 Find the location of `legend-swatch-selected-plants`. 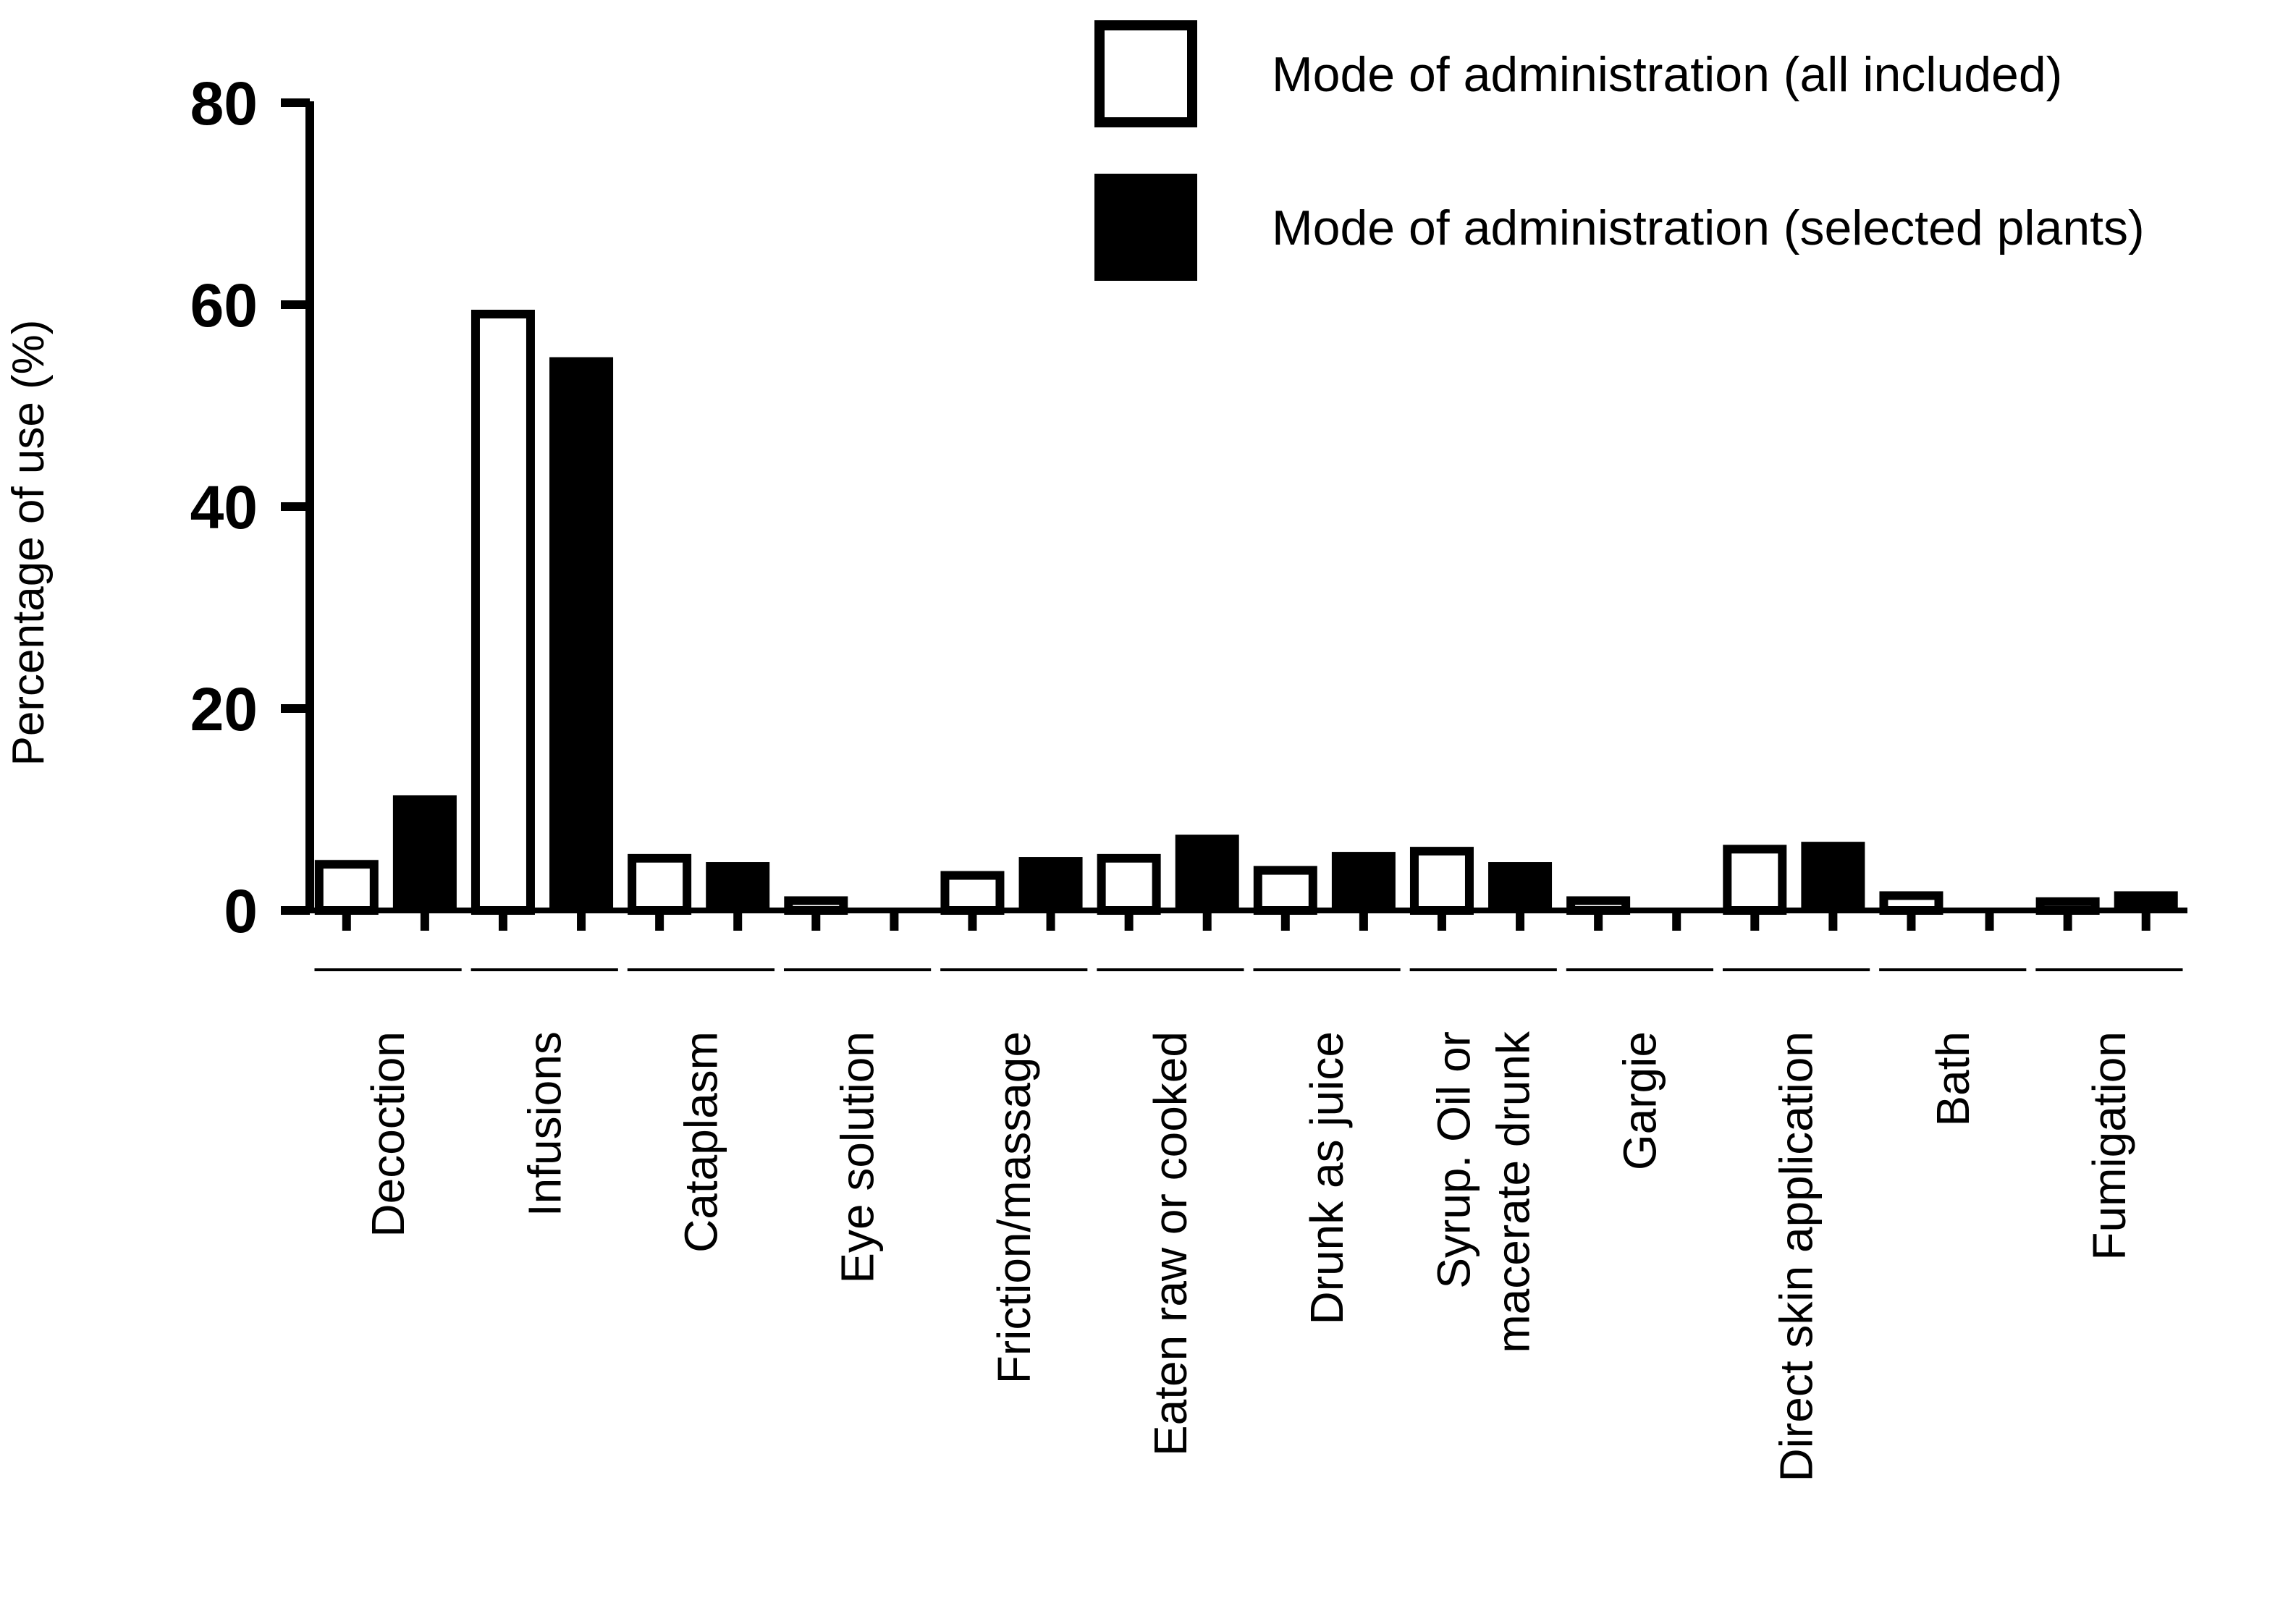

legend-swatch-selected-plants is located at coordinates (1145, 227).